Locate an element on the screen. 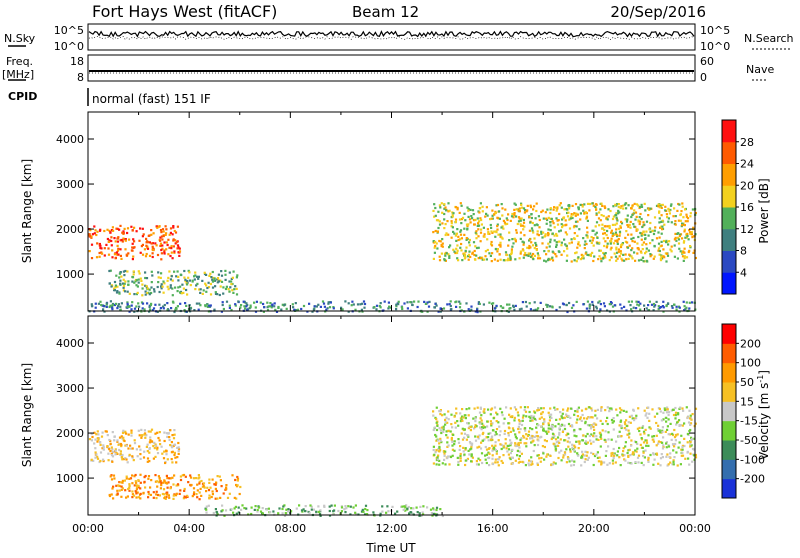 Image resolution: width=800 pixels, height=558 pixels. velocity-echo-region is located at coordinates (565, 436).